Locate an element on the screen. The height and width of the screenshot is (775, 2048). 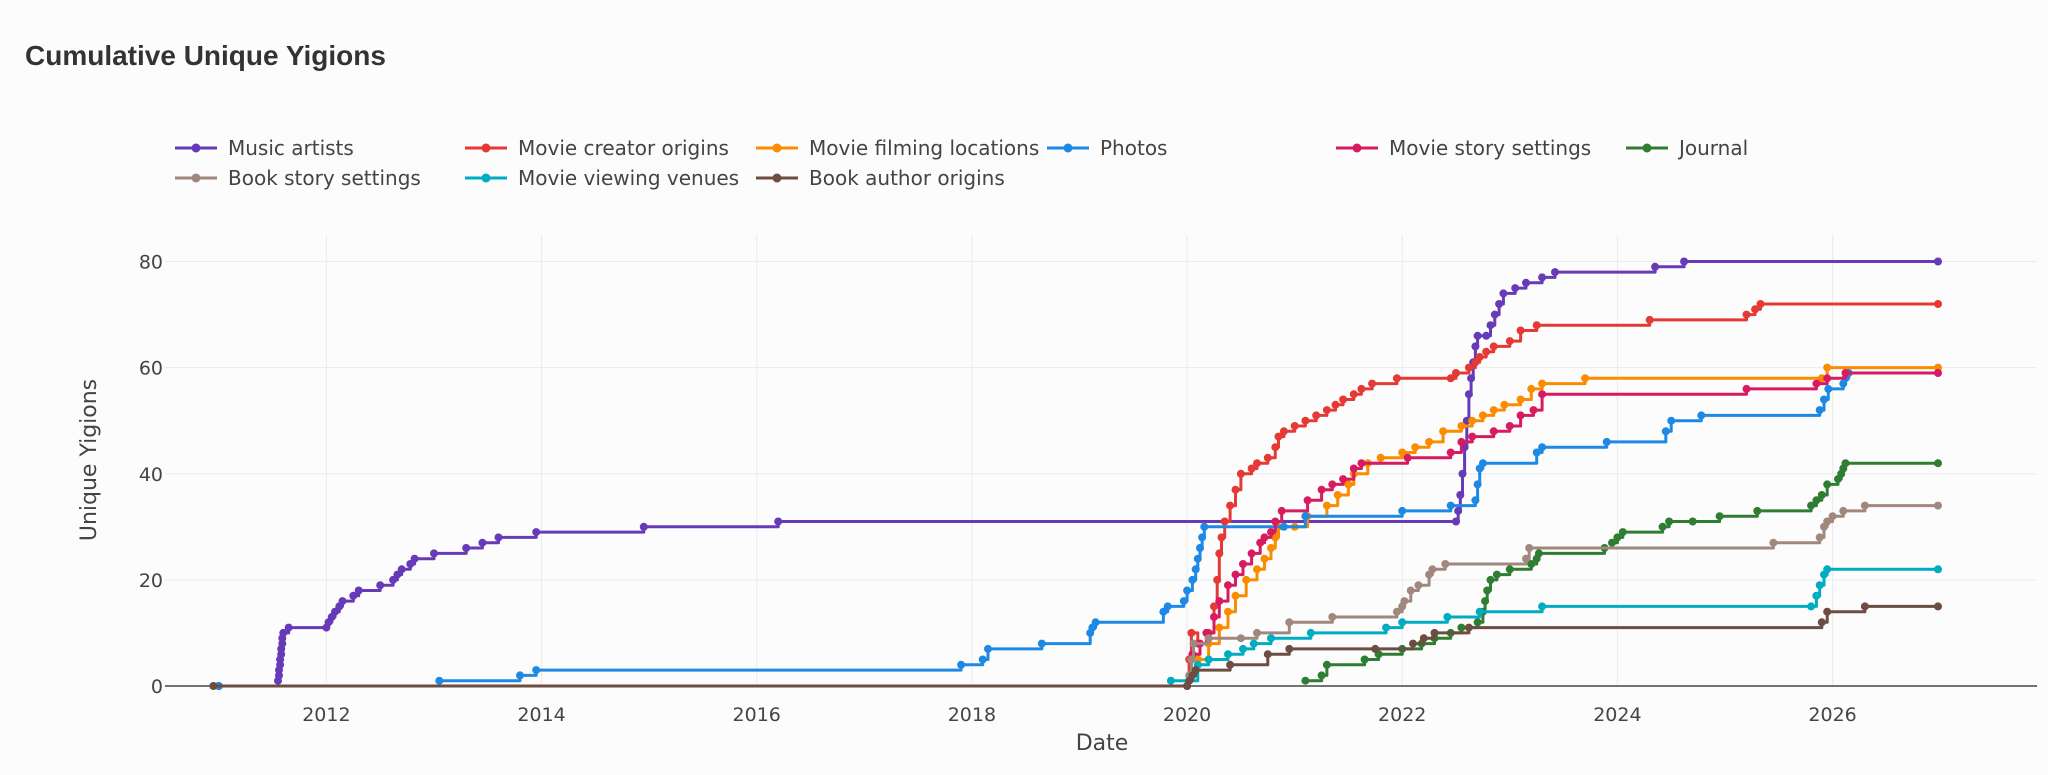
x-tick-label: 2018 is located at coordinates (972, 715).